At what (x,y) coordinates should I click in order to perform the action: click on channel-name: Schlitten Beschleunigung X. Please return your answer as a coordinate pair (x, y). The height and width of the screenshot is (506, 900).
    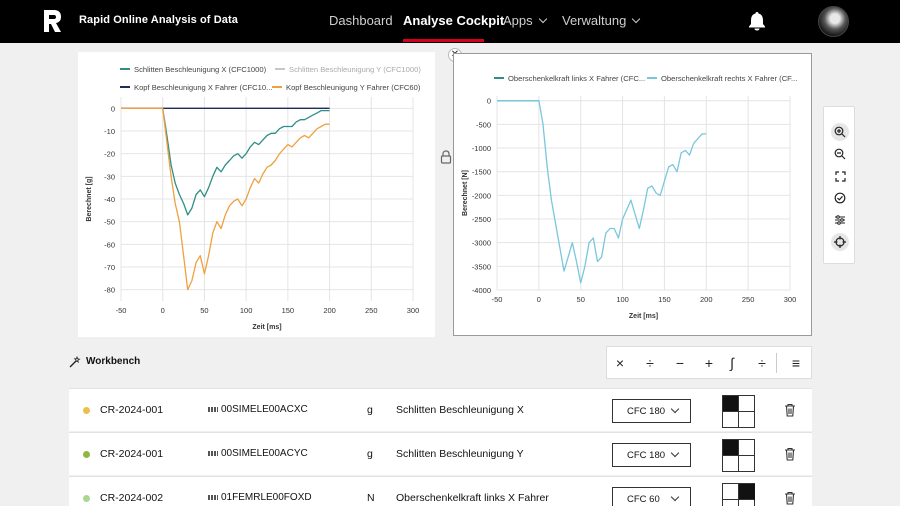
    Looking at the image, I should click on (460, 410).